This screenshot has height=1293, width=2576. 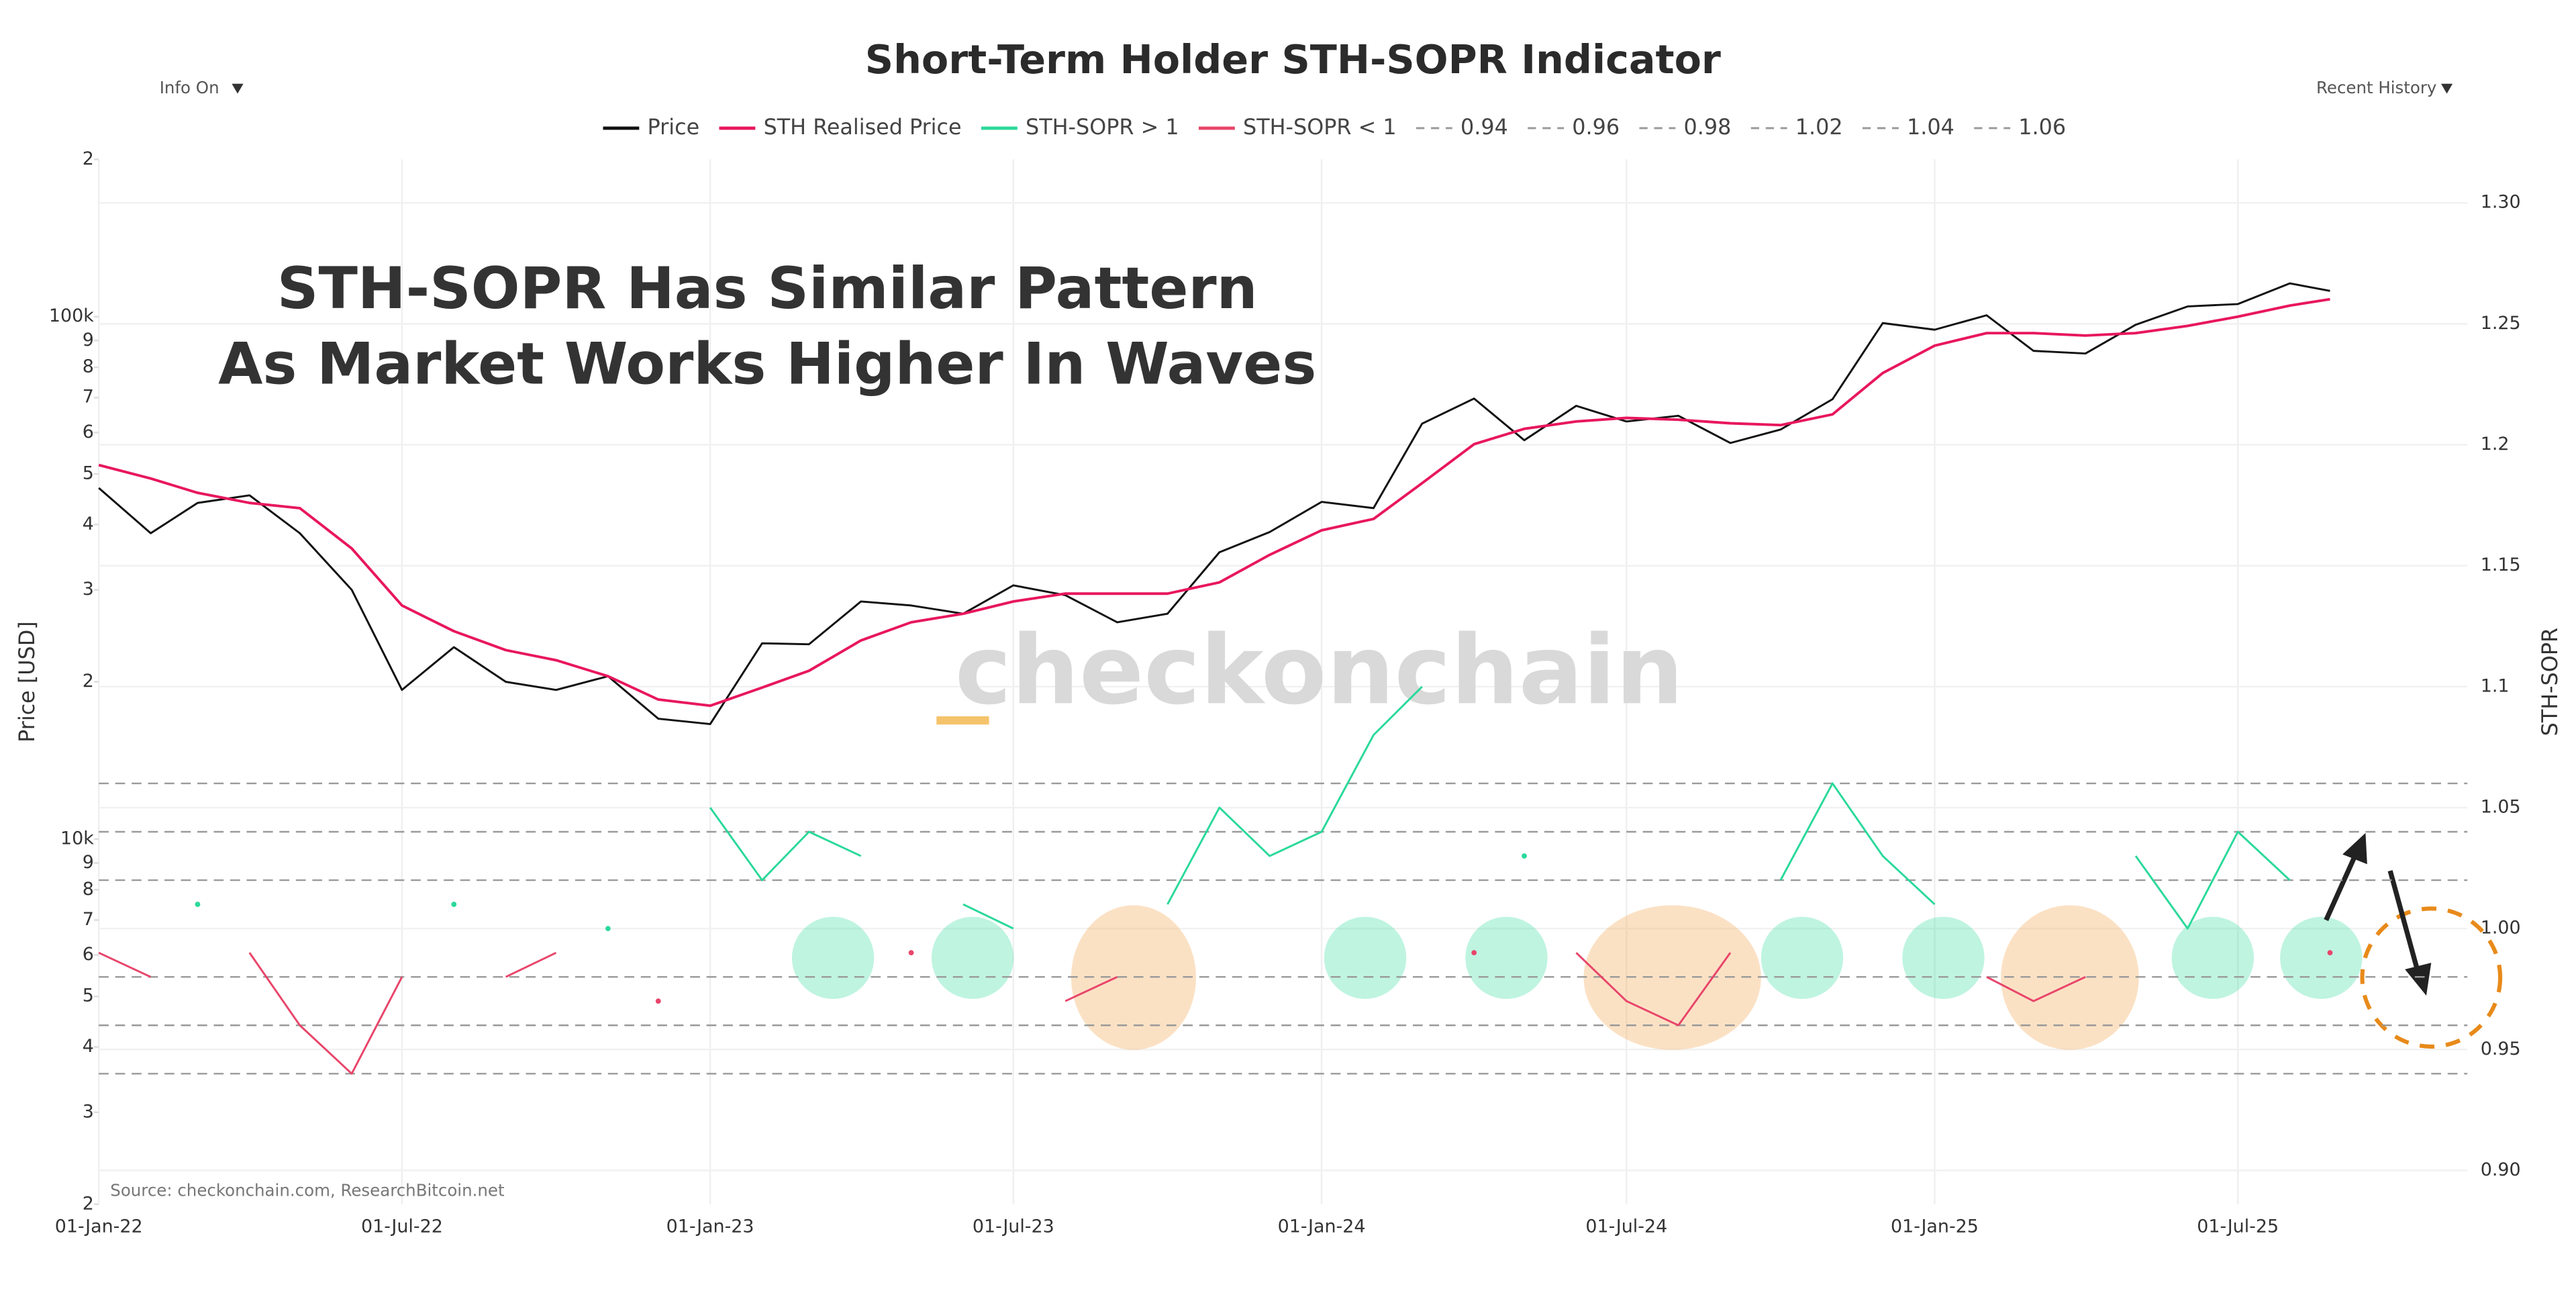 What do you see at coordinates (2550, 682) in the screenshot?
I see `y2-axis-label: STH-SOPR` at bounding box center [2550, 682].